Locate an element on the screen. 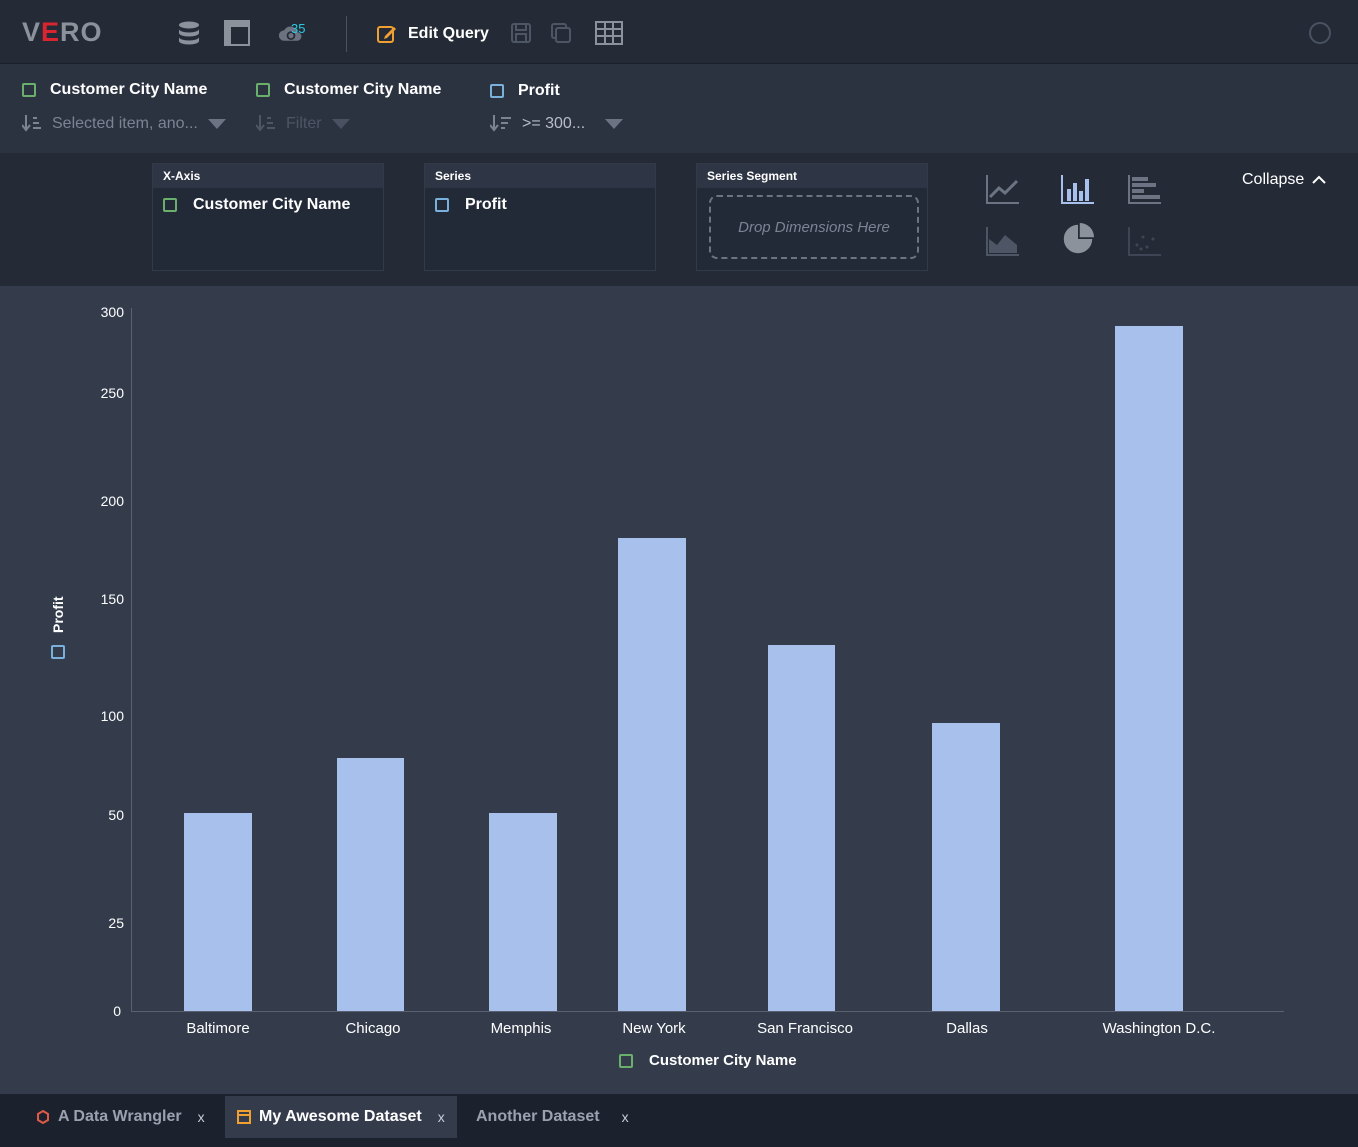 Image resolution: width=1358 pixels, height=1147 pixels. filter-pill-city-2: Customer City Name is located at coordinates (348, 90).